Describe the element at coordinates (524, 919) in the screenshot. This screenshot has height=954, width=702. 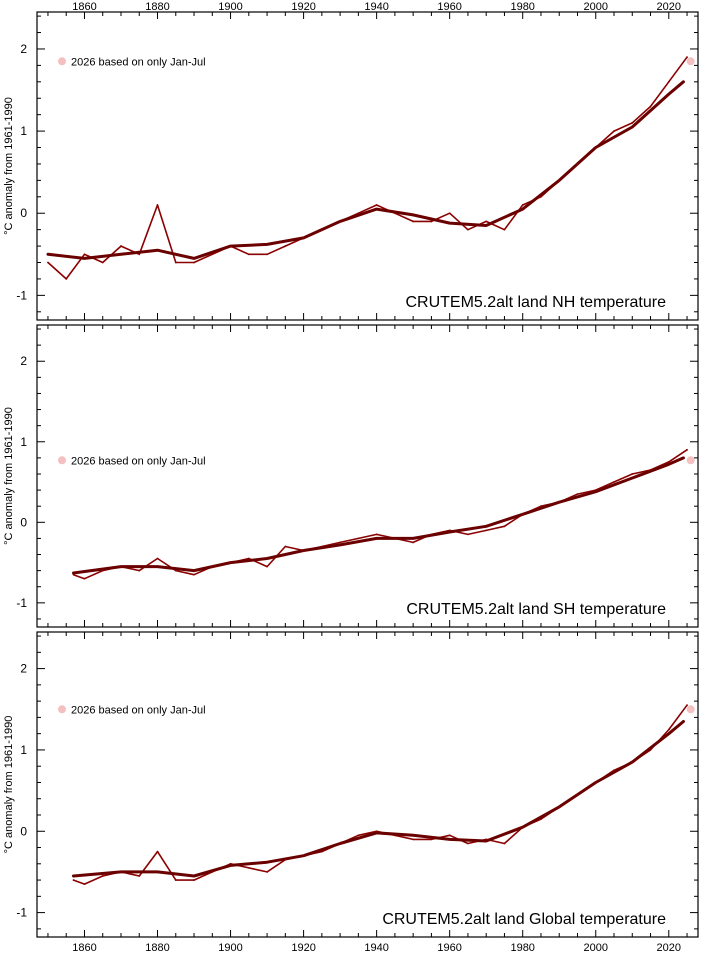
I see `panel-title: CRUTEM5.2alt land Global temperature` at that location.